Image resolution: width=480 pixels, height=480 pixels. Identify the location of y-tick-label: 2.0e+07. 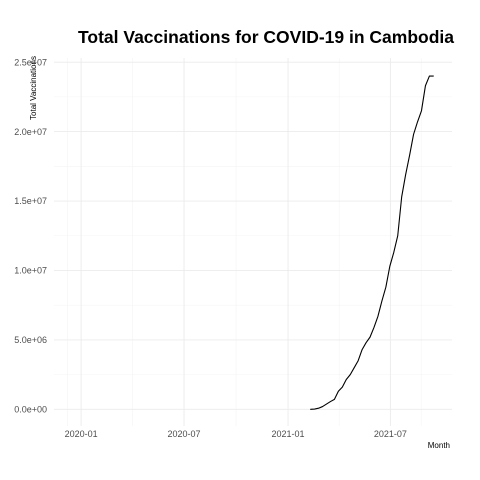
(30, 132).